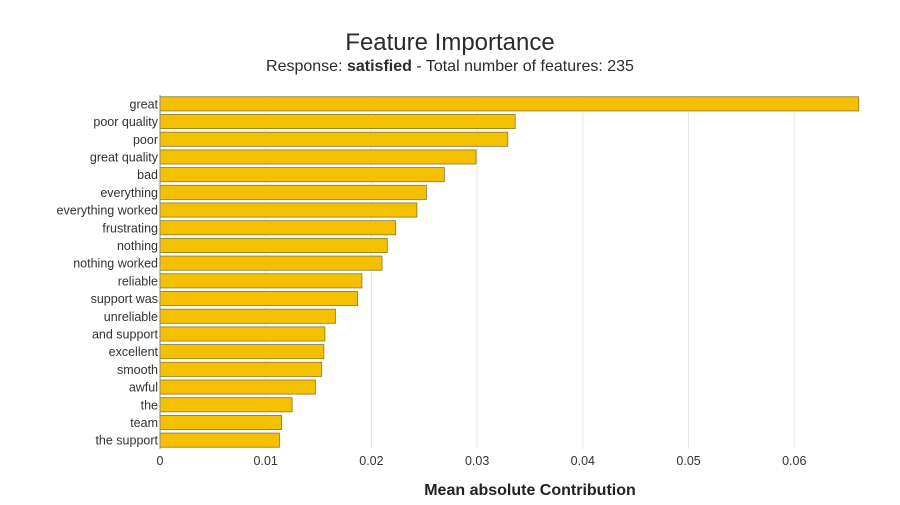 This screenshot has width=900, height=505. What do you see at coordinates (125, 334) in the screenshot?
I see `category-label: and support` at bounding box center [125, 334].